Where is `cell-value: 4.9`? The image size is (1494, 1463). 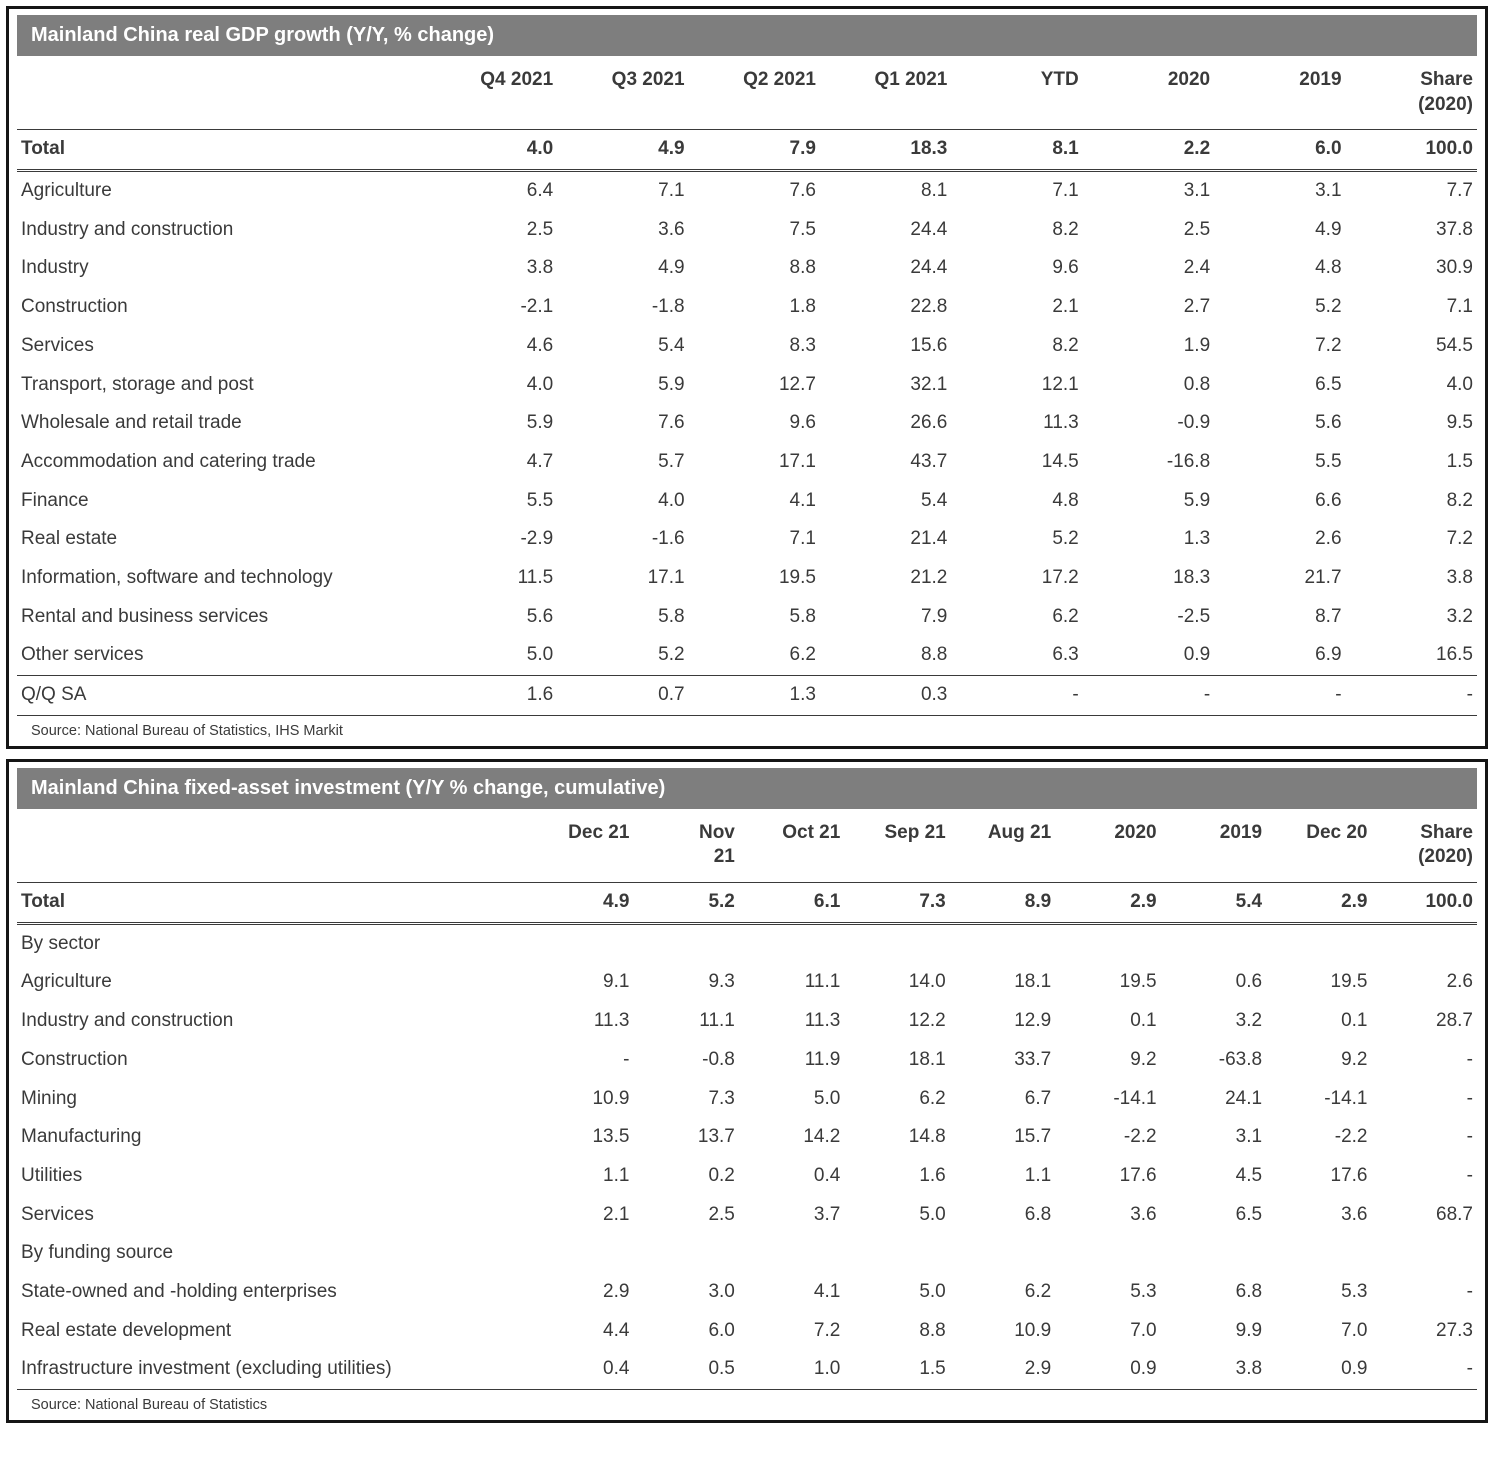
cell-value: 4.9 is located at coordinates (581, 903).